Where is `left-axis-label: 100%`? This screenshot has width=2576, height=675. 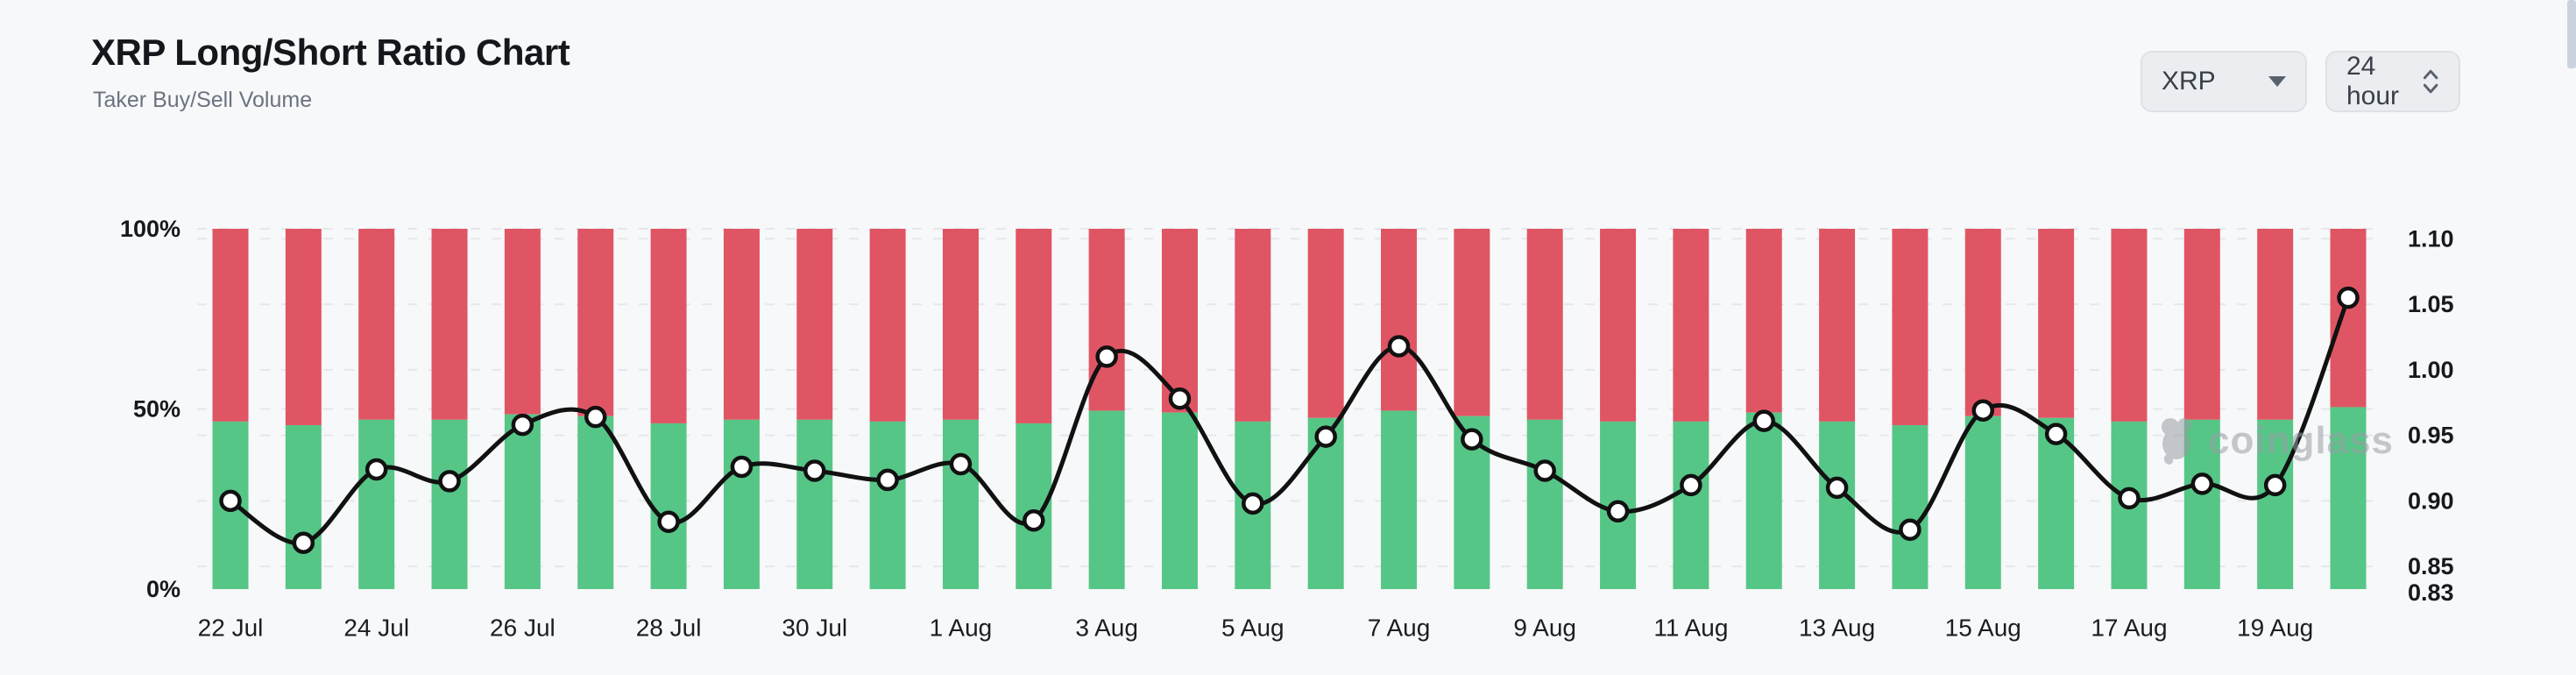 left-axis-label: 100% is located at coordinates (150, 229).